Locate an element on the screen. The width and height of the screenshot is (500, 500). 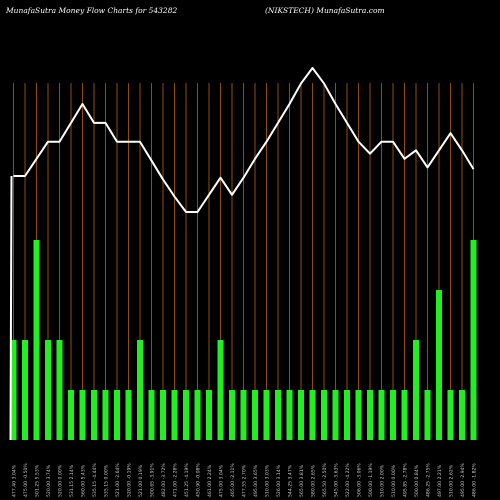
chart-header-right: (NIKSTECH) MunafaSutra.com is located at coordinates (325, 10).